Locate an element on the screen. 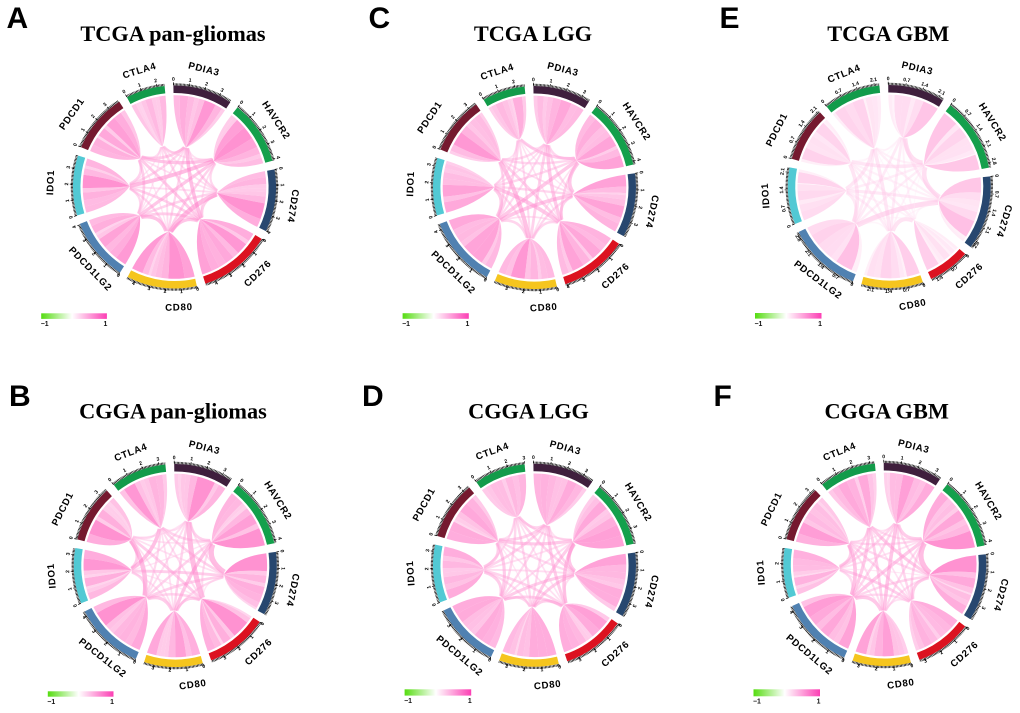  svg-text: CGGA pan-gliomas is located at coordinates (173, 410).